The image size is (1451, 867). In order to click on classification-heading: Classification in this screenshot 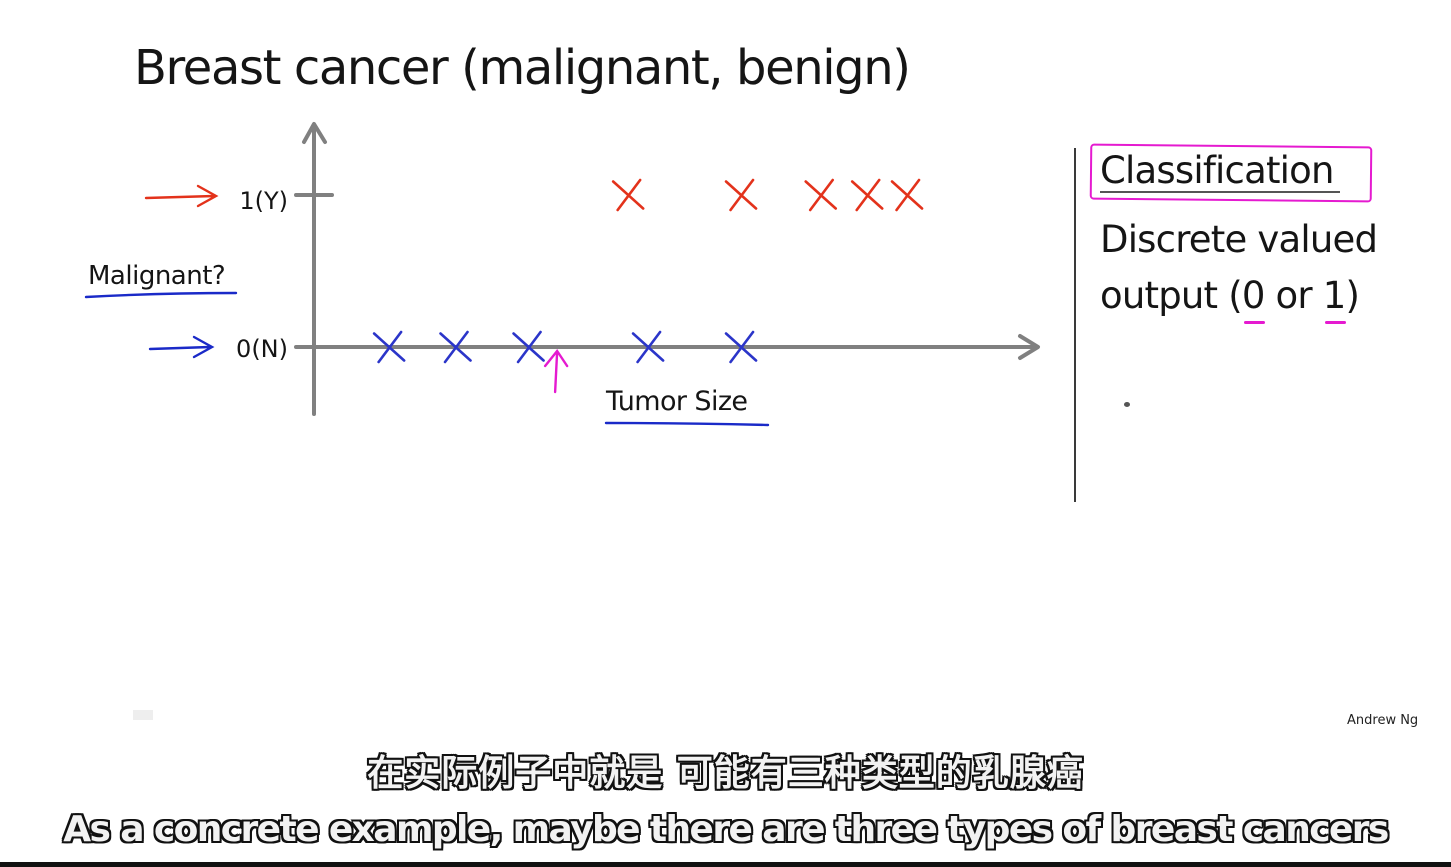, I will do `click(1217, 170)`.